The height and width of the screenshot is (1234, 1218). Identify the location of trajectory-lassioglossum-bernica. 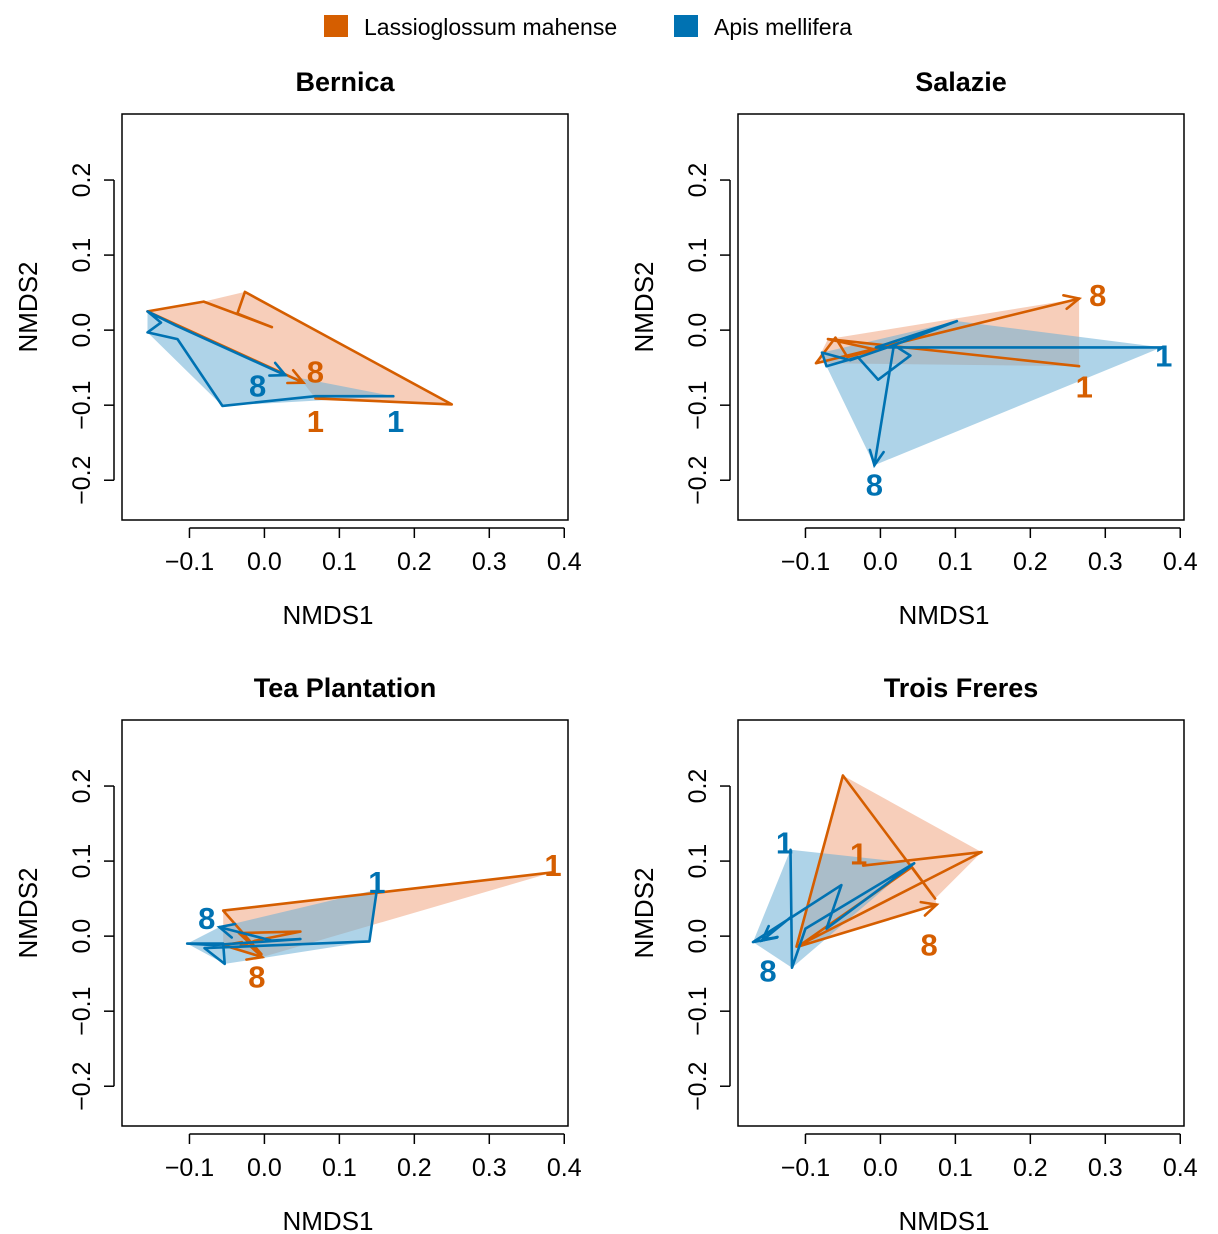
(300, 348).